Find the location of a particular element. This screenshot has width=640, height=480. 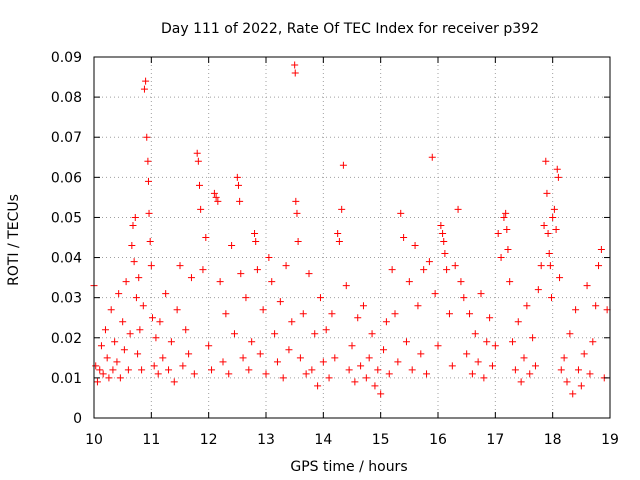

y-axis-label: ROTI / TECUs is located at coordinates (14, 240).